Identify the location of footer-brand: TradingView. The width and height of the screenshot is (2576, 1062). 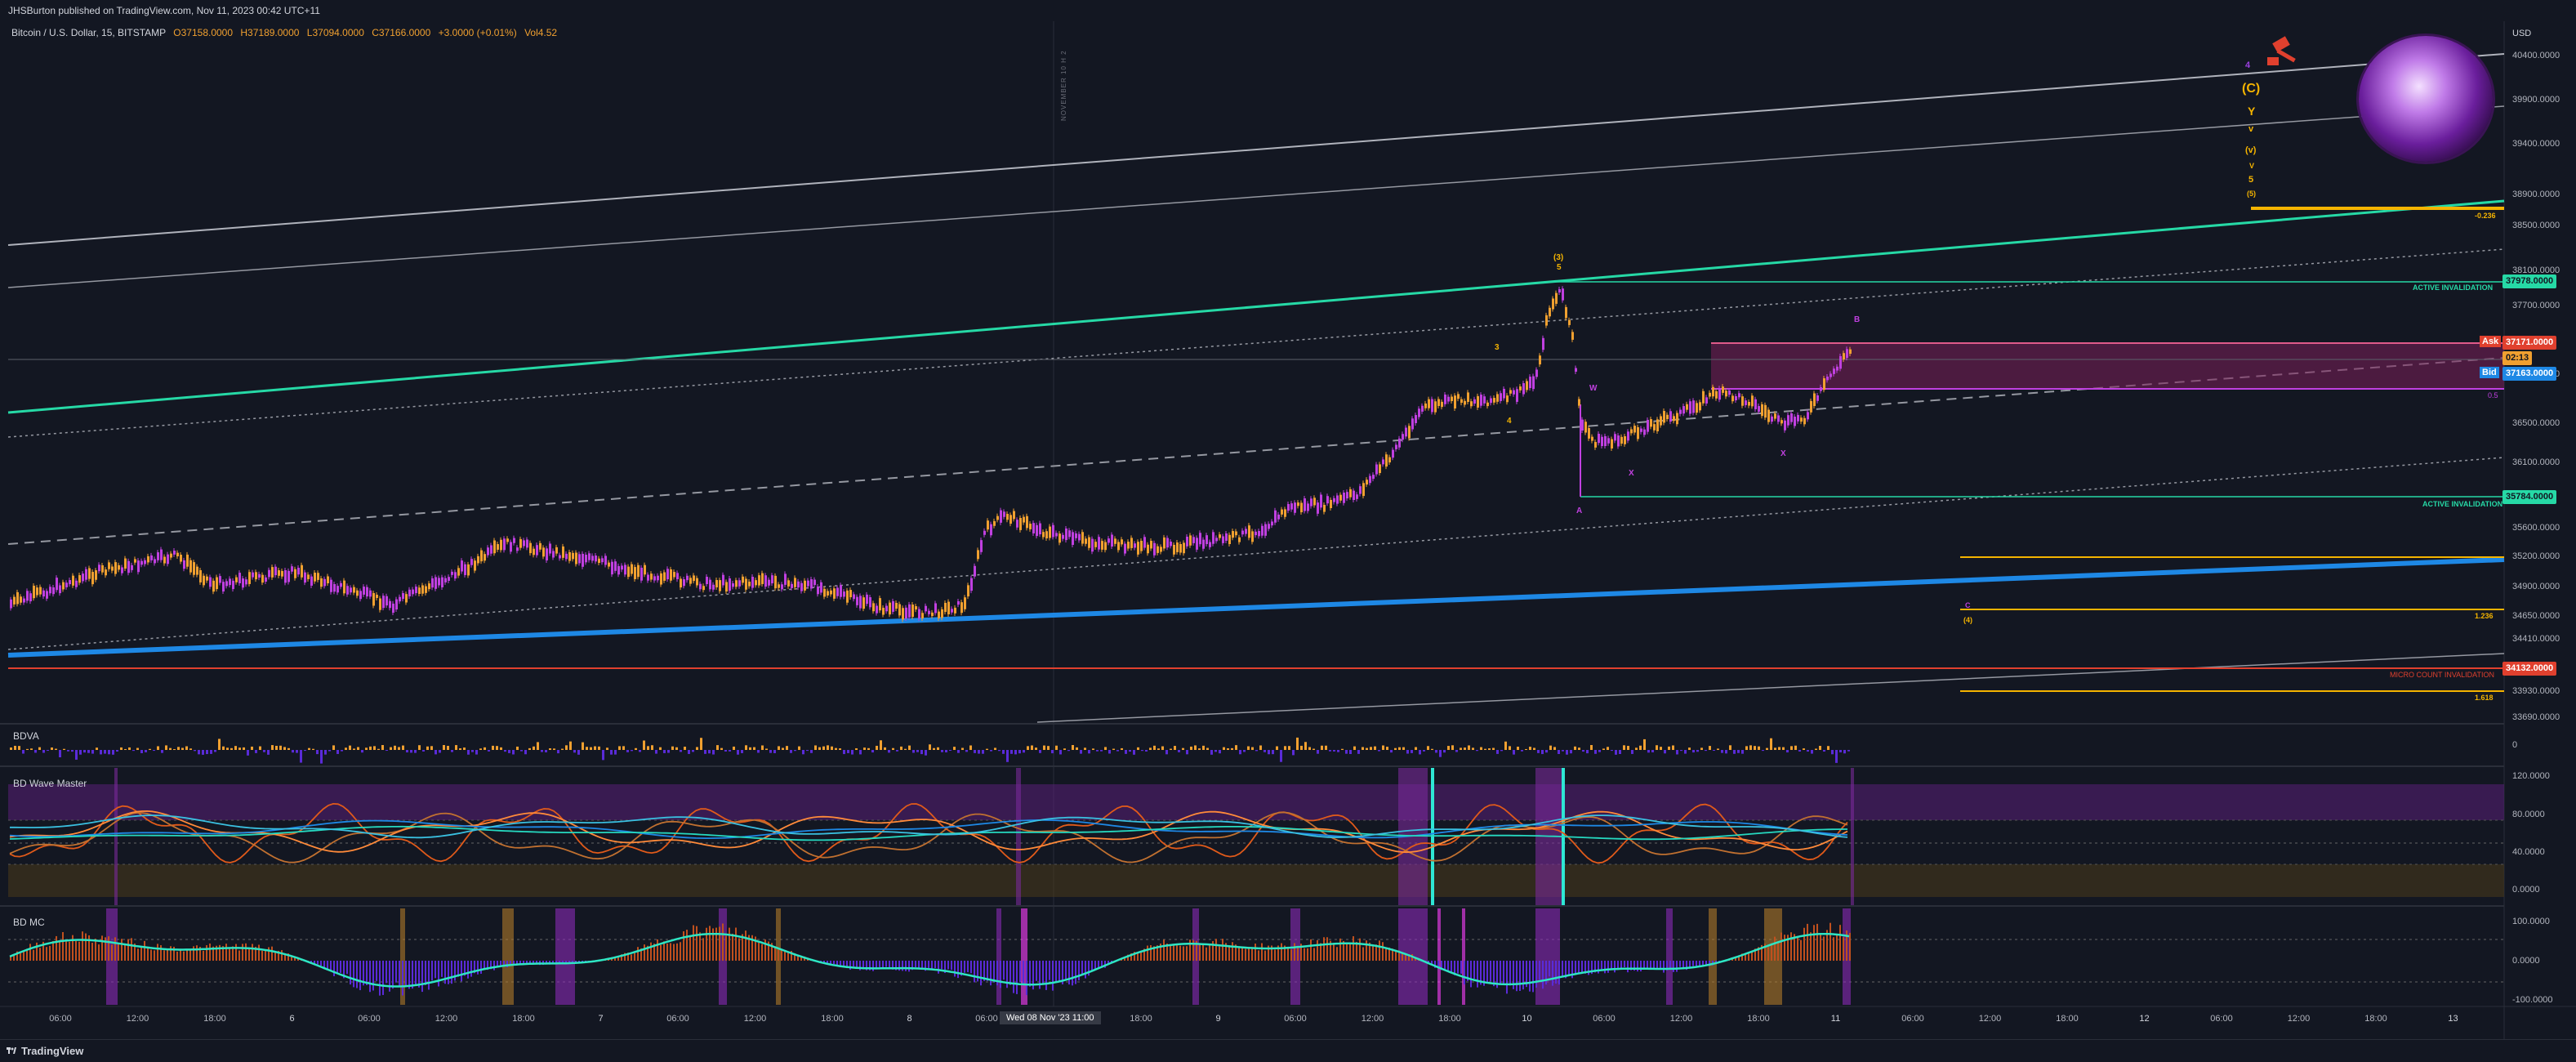
(52, 1051).